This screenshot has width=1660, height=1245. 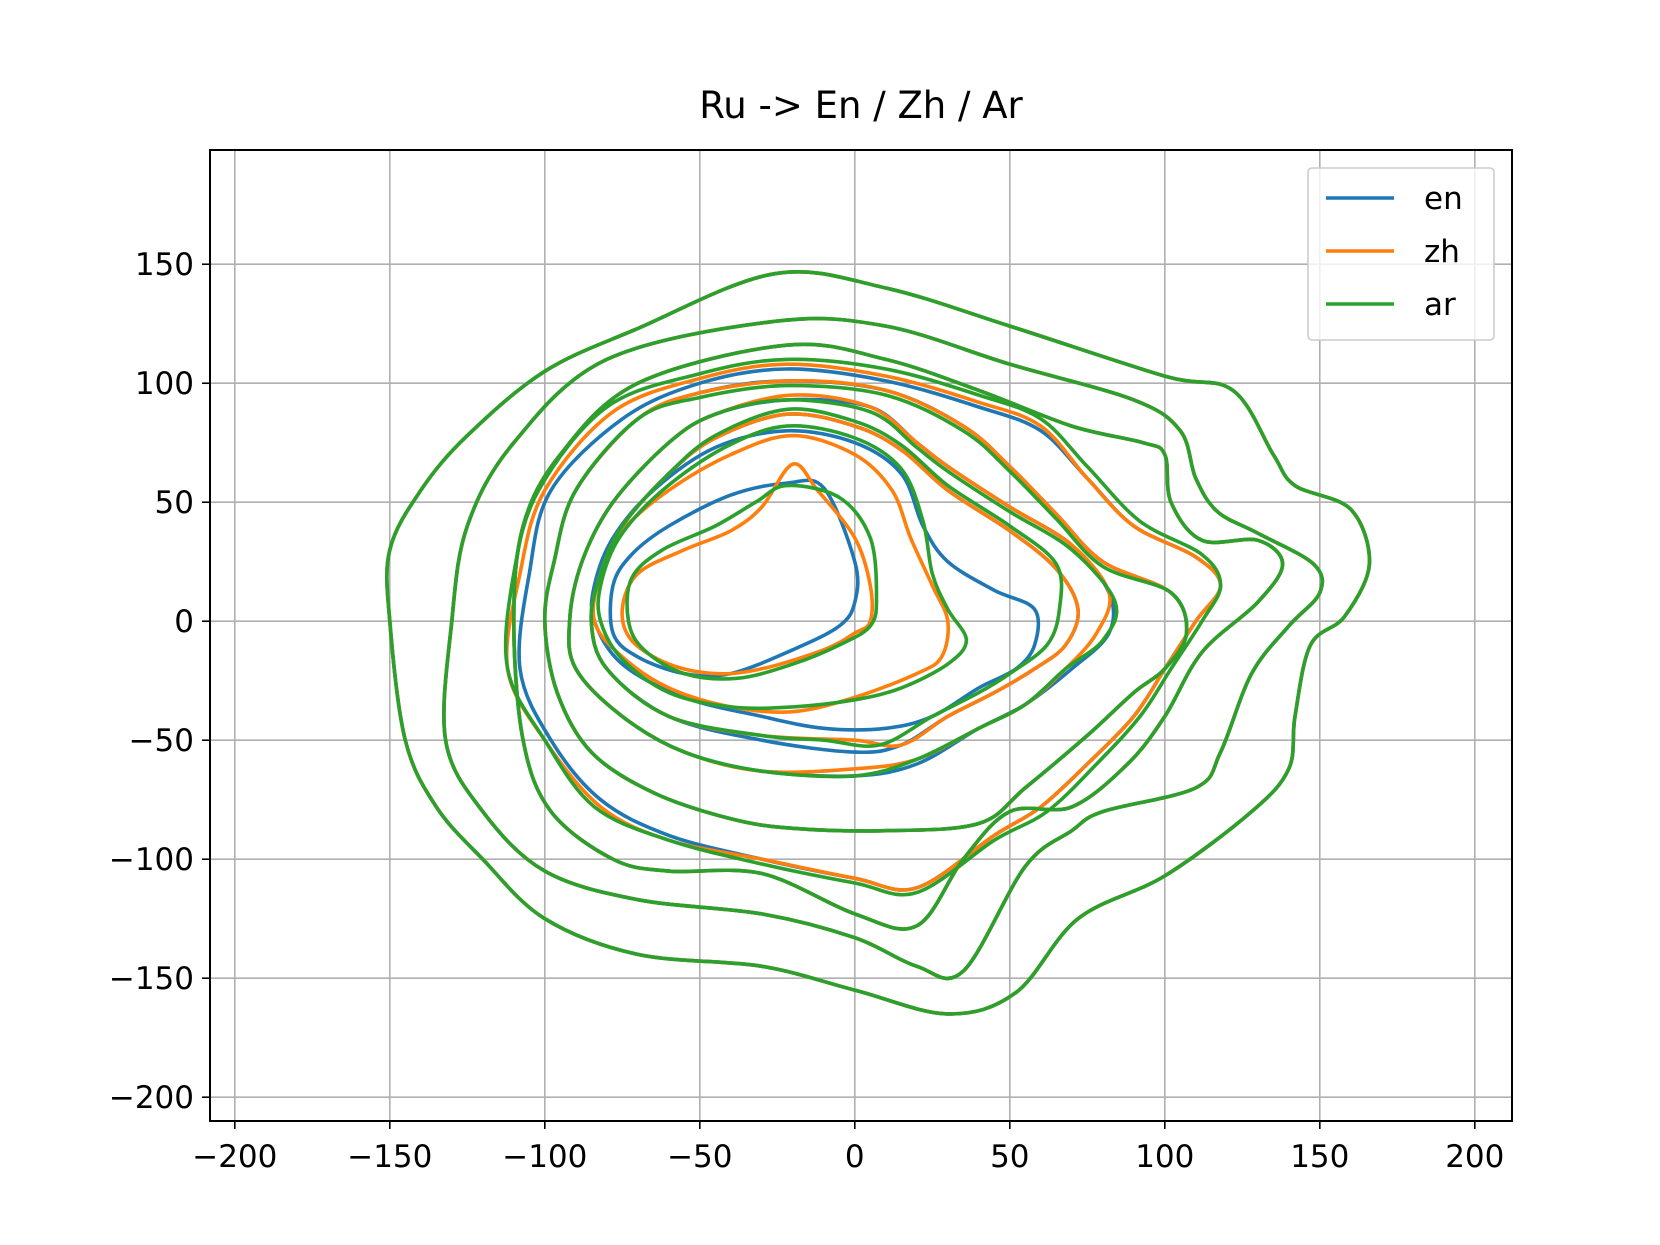 I want to click on legend: en zh ar, so click(x=1401, y=254).